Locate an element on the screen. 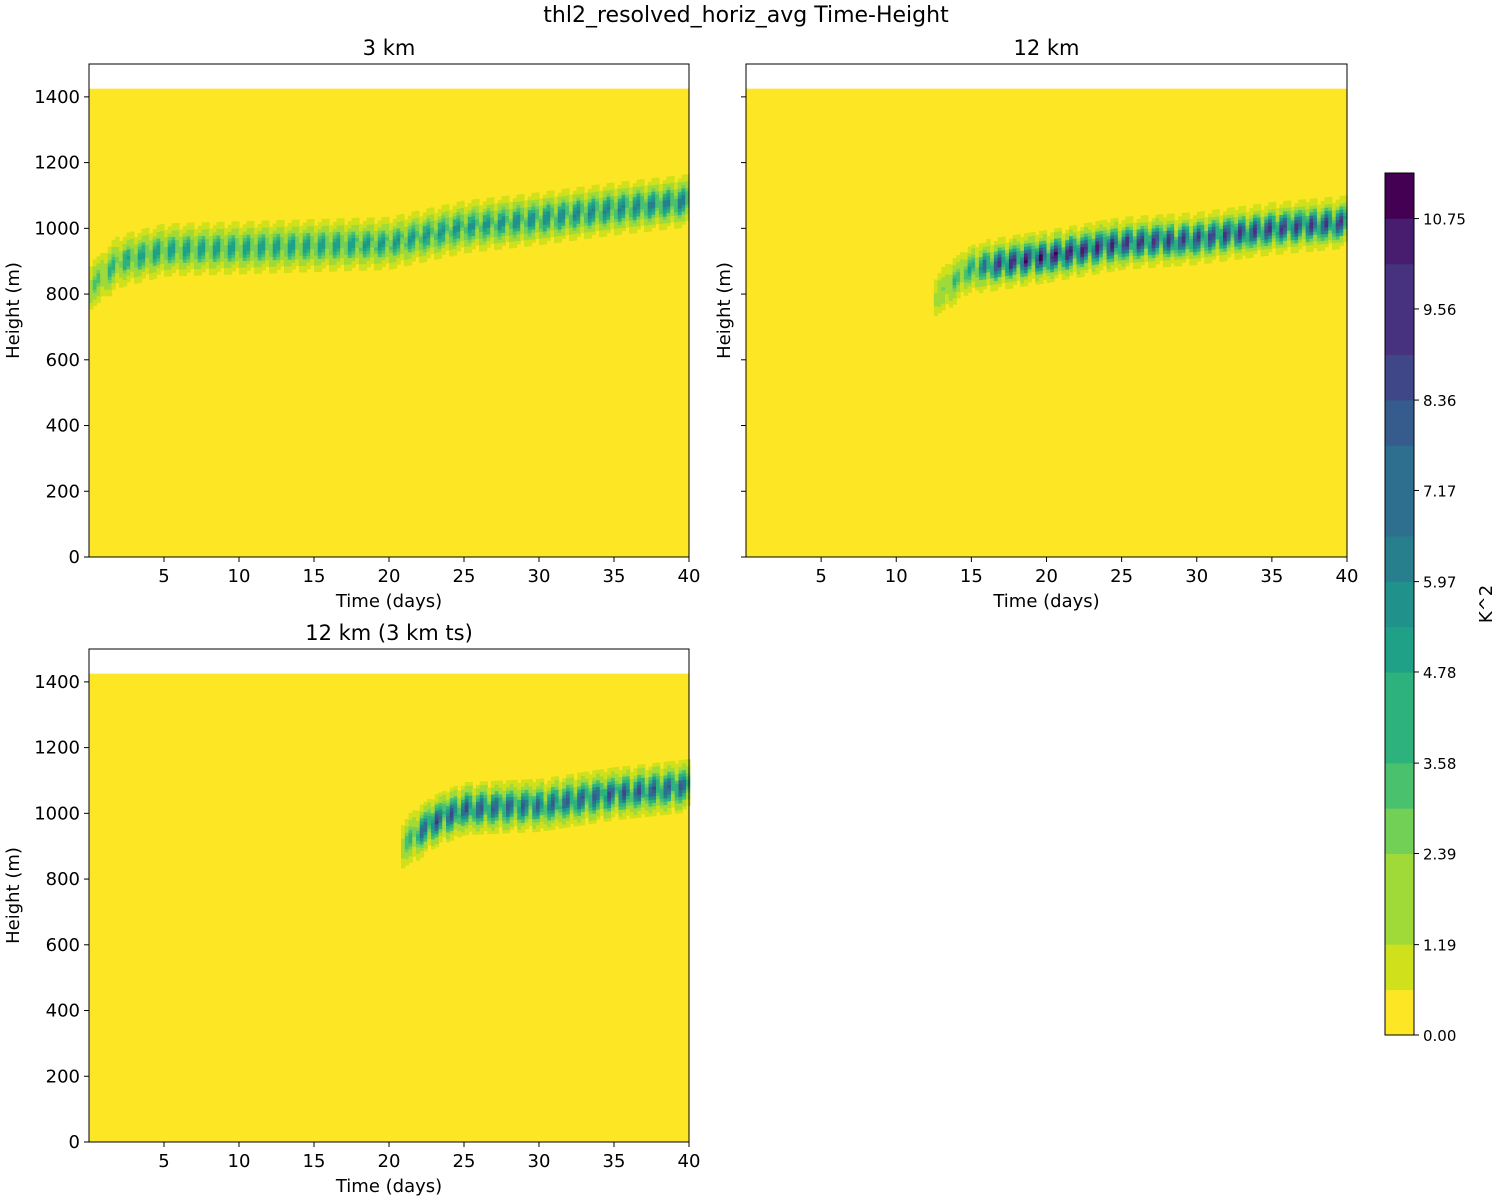  x-tick-label: 40 is located at coordinates (689, 576).